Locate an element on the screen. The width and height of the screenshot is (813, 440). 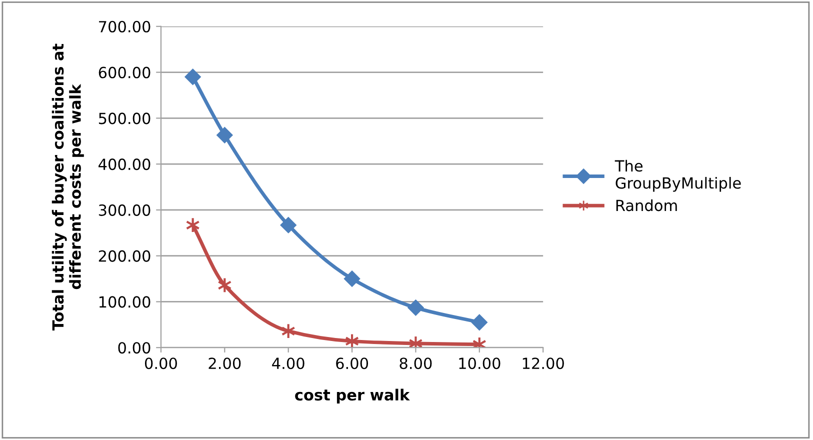
y-axis-title: Total utility of buyer coalitions at different costs per walk is located at coordinates (68, 187).